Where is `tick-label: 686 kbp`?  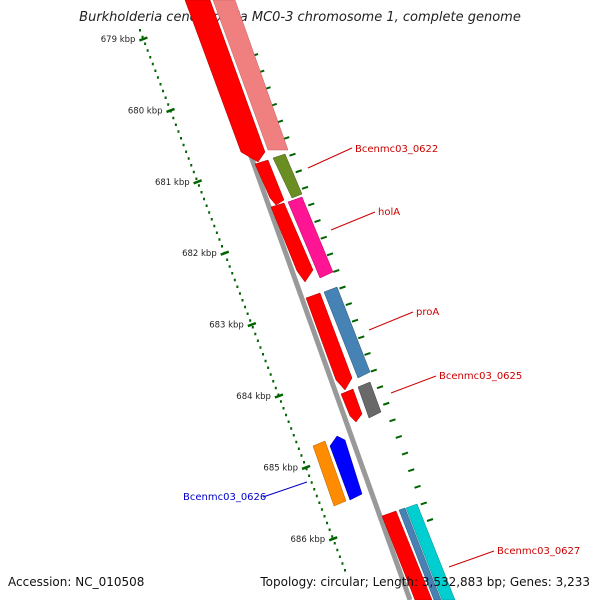 tick-label: 686 kbp is located at coordinates (308, 540).